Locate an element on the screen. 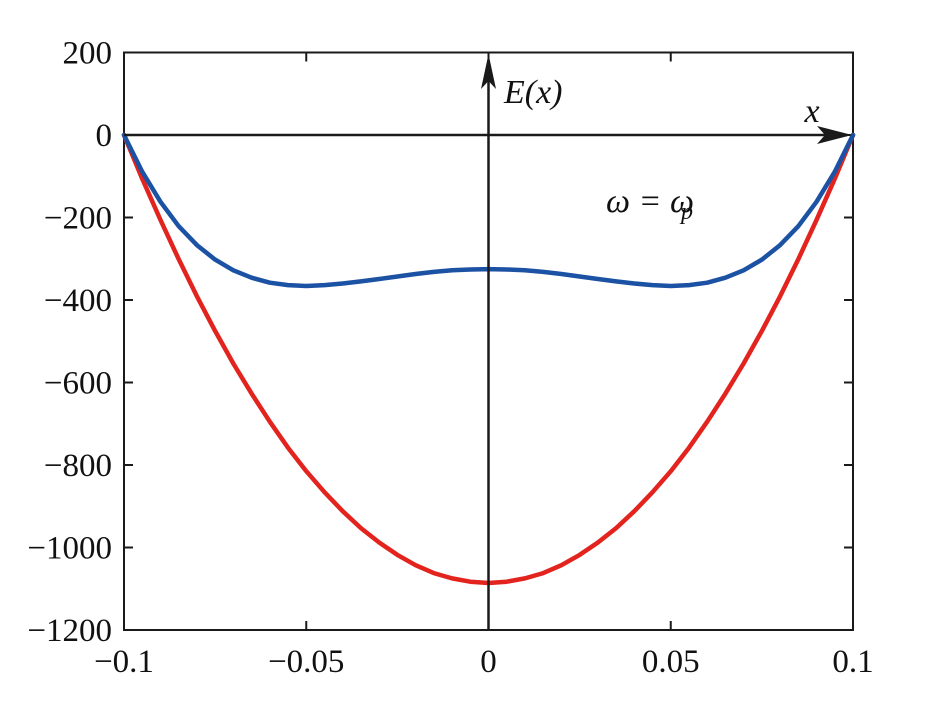 The image size is (945, 709). x-axis-arrowhead is located at coordinates (834, 135).